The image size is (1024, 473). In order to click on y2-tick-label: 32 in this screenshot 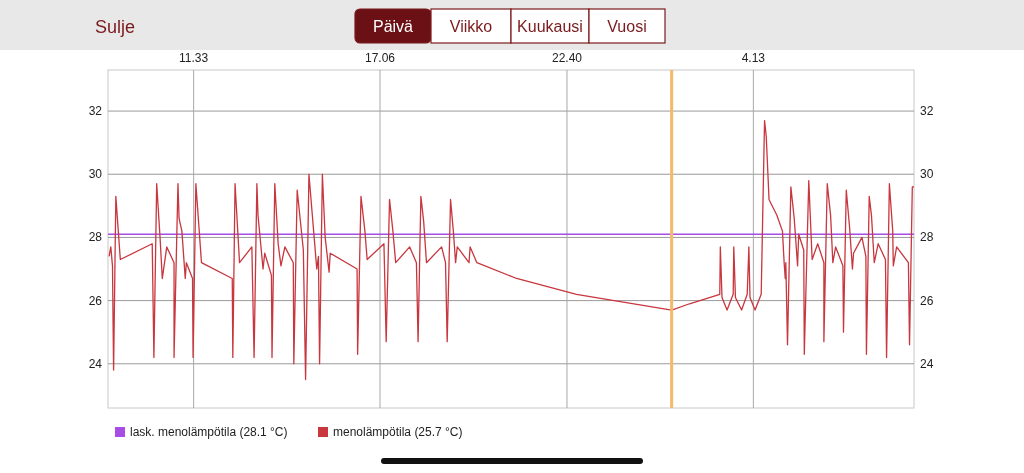, I will do `click(927, 111)`.